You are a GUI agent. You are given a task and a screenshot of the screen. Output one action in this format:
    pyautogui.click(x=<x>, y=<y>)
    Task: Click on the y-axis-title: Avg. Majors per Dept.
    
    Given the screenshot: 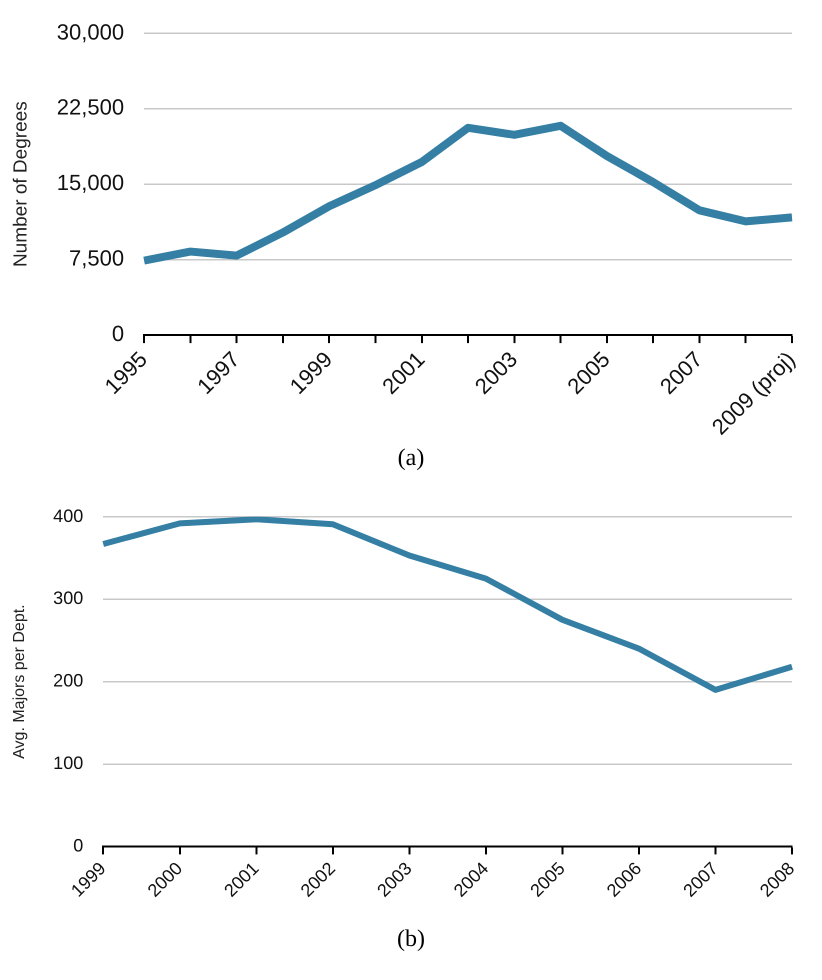 What is the action you would take?
    pyautogui.click(x=19, y=681)
    